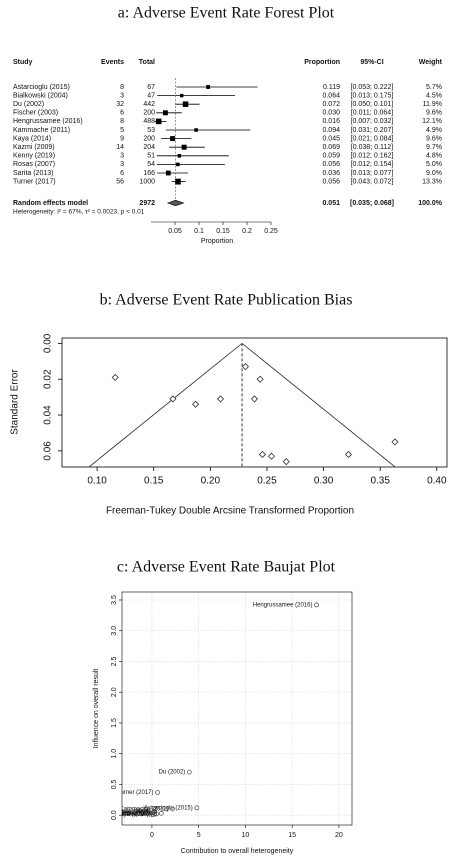 The image size is (453, 861). I want to click on total: 204, so click(149, 147).